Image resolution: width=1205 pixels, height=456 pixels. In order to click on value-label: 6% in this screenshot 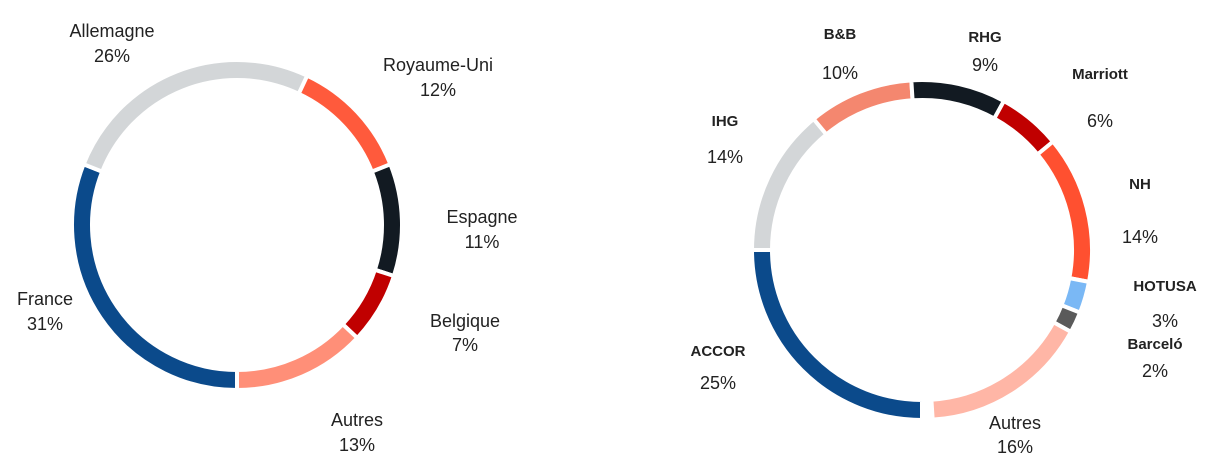, I will do `click(1100, 121)`.